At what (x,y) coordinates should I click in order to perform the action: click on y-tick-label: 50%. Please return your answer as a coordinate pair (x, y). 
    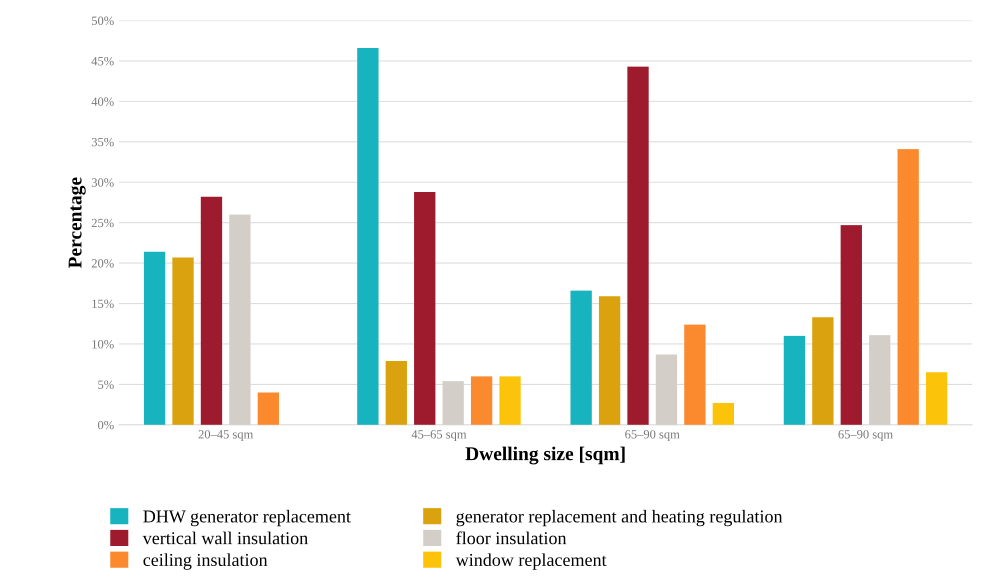
    Looking at the image, I should click on (103, 21).